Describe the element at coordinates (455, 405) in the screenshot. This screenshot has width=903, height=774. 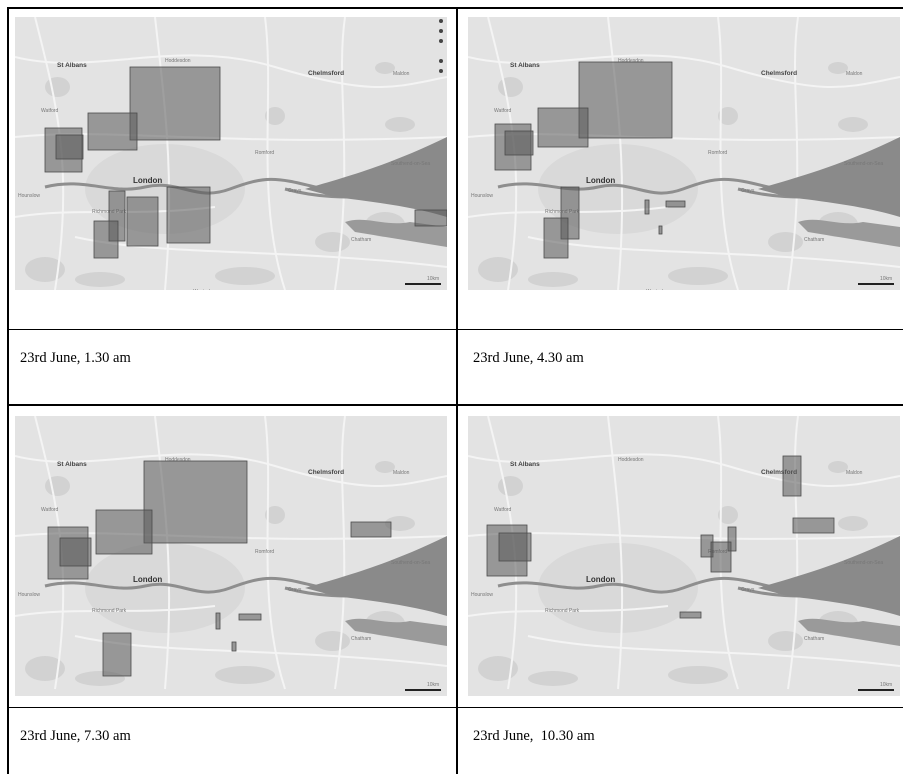
I see `table-border-mid2` at that location.